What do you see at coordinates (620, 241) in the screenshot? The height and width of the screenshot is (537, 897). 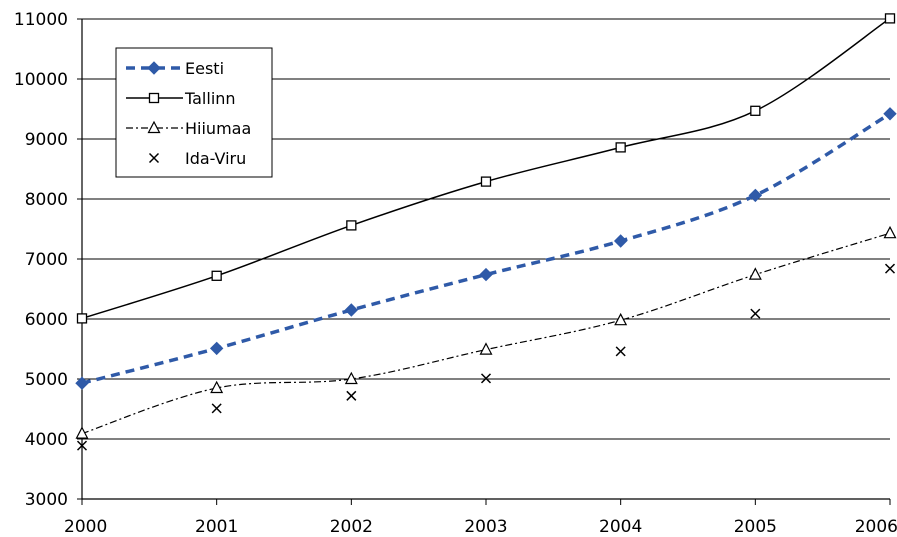 I see `point-eesti-2004` at bounding box center [620, 241].